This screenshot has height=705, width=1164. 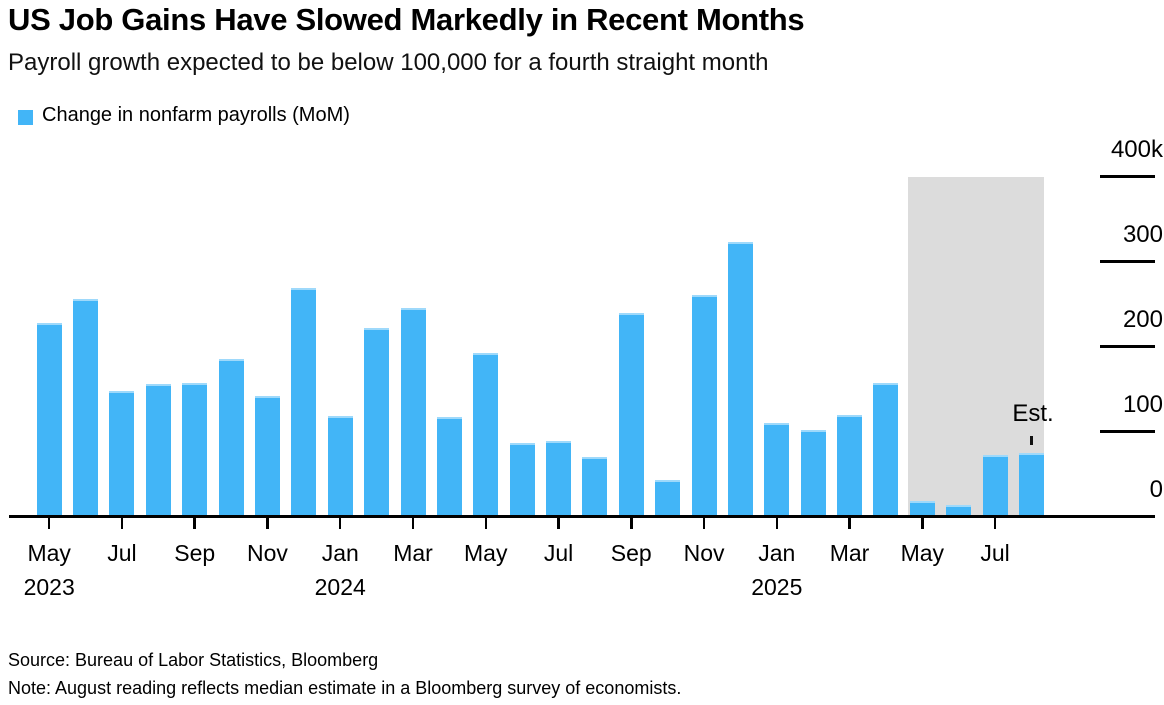 I want to click on bar-oct-2024, so click(x=668, y=498).